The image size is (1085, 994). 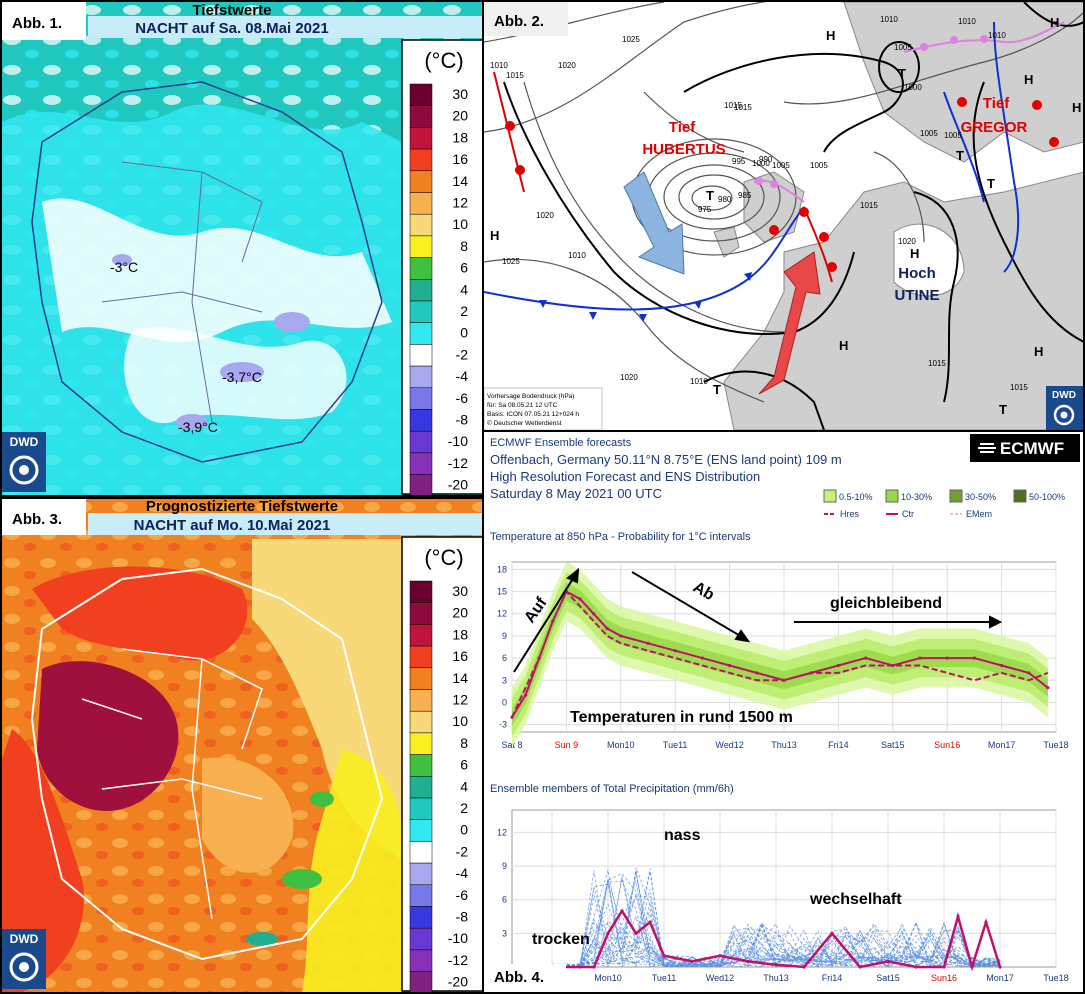 What do you see at coordinates (464, 289) in the screenshot?
I see `colorscale-label: 4` at bounding box center [464, 289].